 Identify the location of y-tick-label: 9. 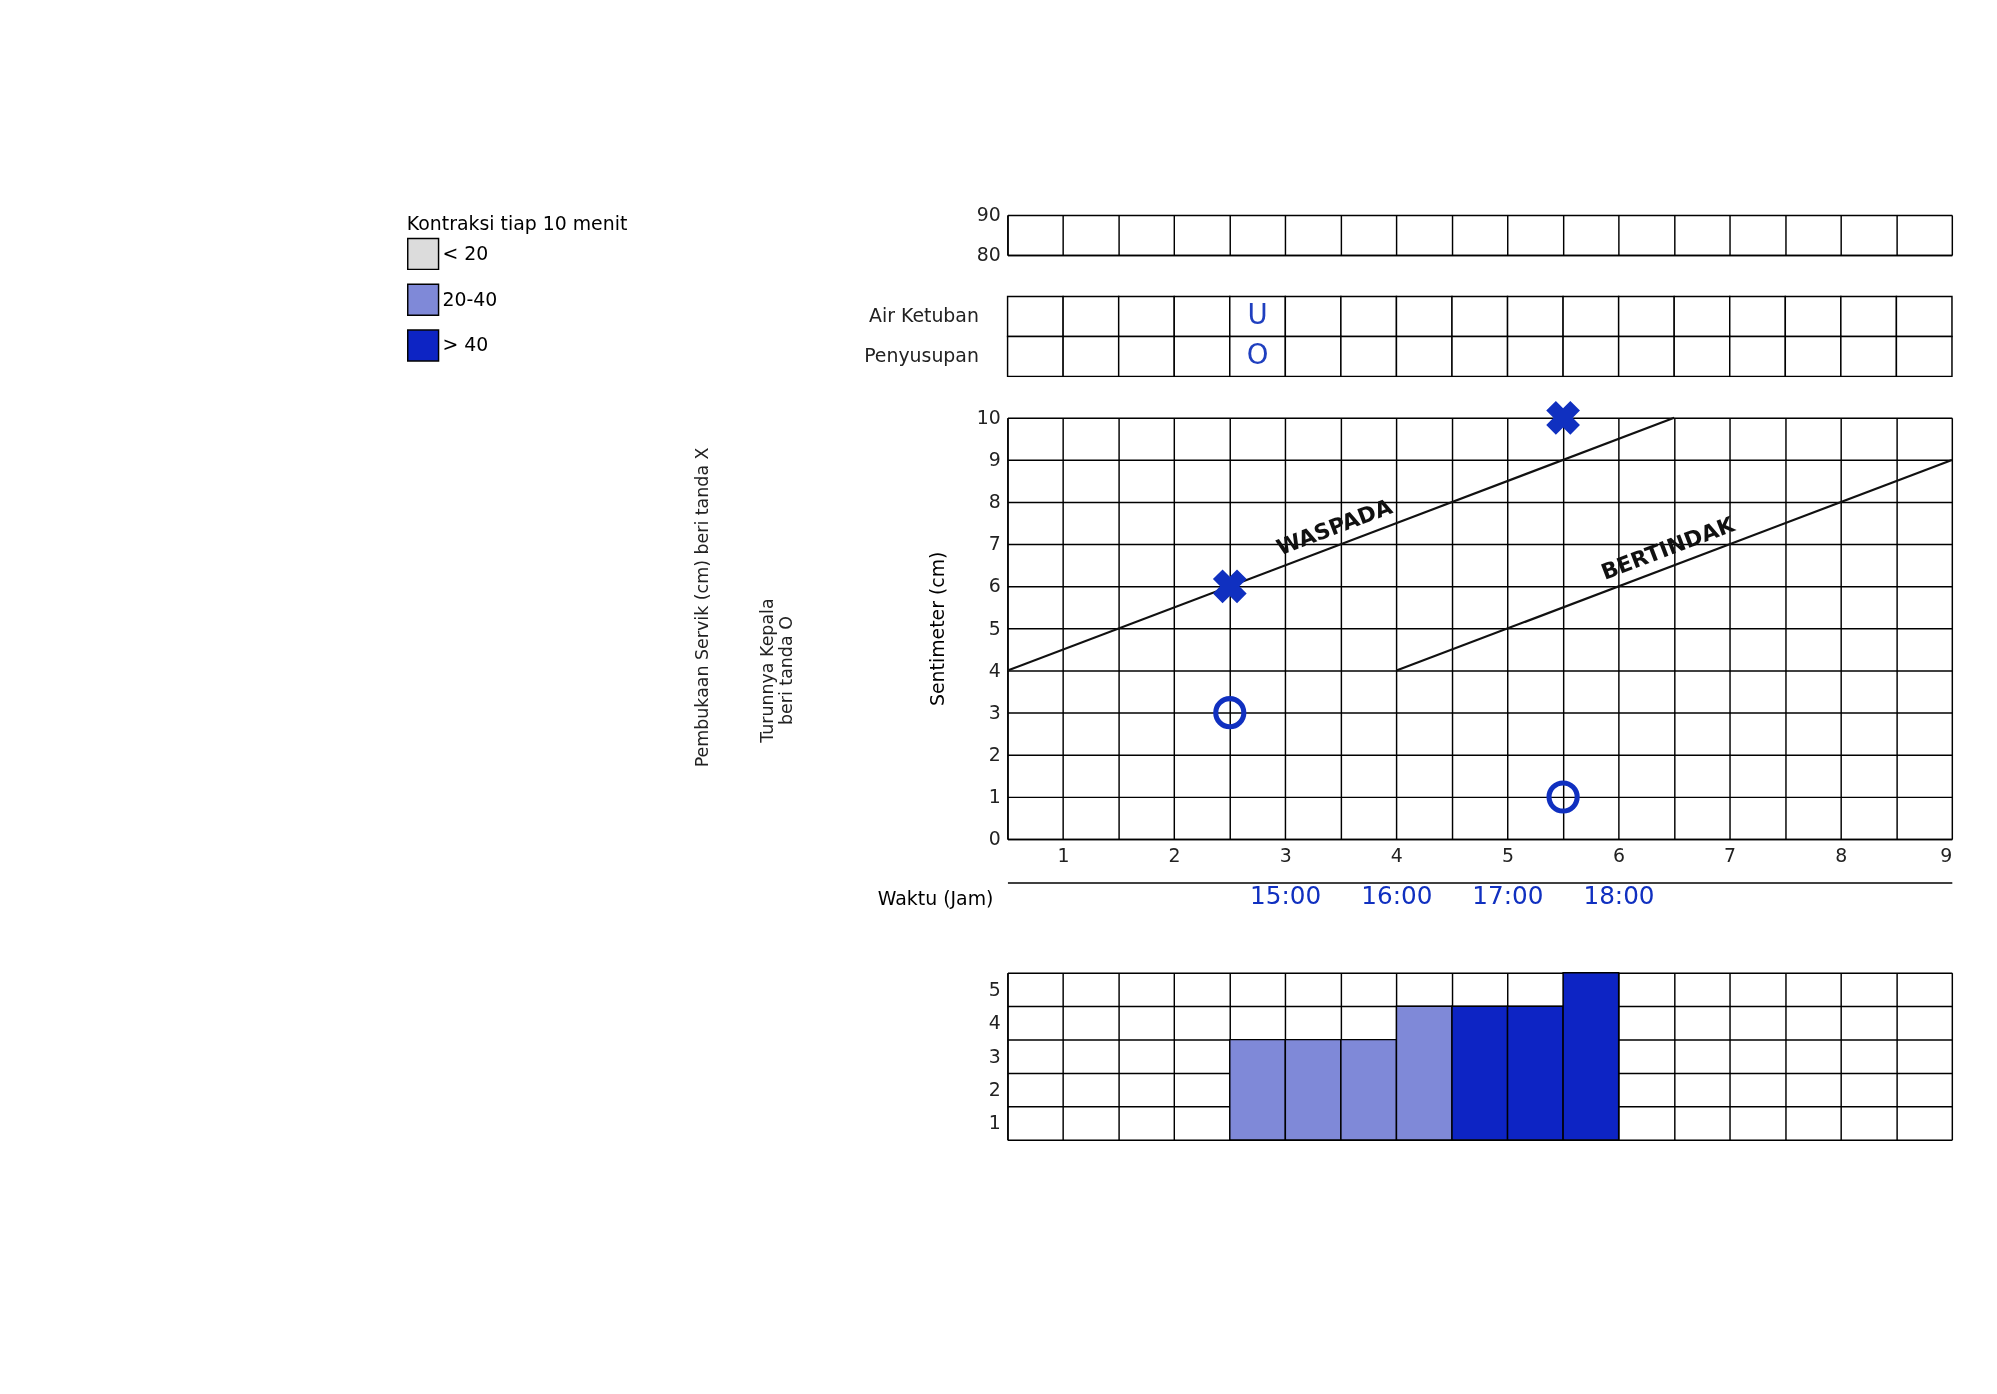
(994, 459).